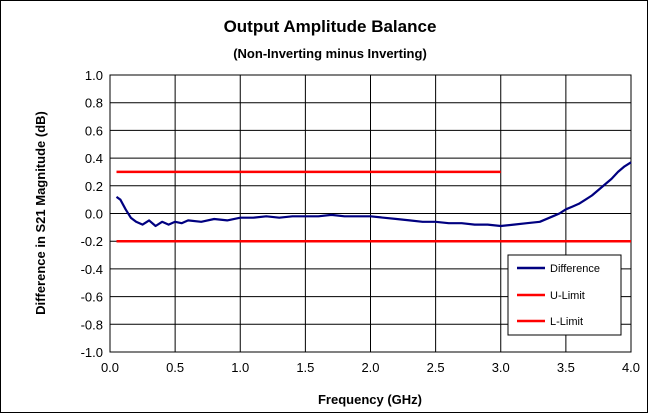  Describe the element at coordinates (330, 53) in the screenshot. I see `chart-subtitle: (Non-Inverting minus Inverting)` at that location.